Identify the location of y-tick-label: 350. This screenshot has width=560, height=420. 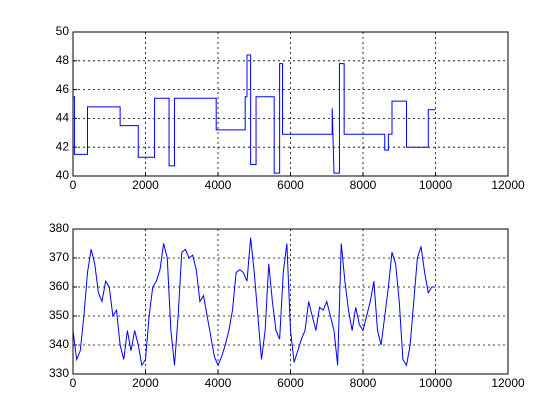
(59, 315).